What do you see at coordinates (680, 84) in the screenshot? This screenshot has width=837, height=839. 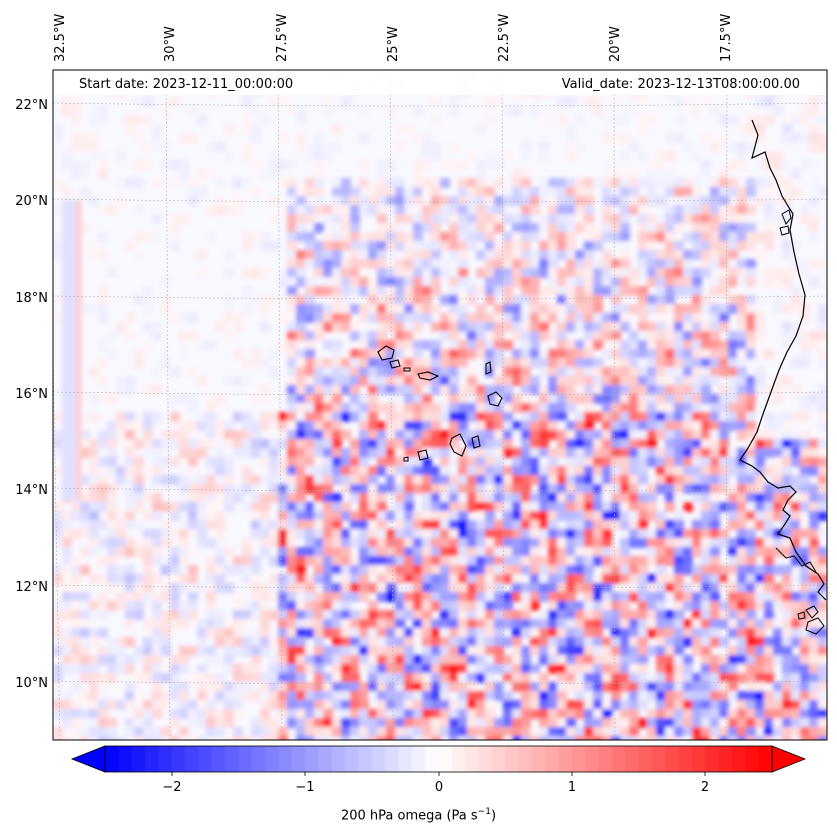 I see `valid-date-label: Valid_date: 2023-12-13T08:00:00.00` at bounding box center [680, 84].